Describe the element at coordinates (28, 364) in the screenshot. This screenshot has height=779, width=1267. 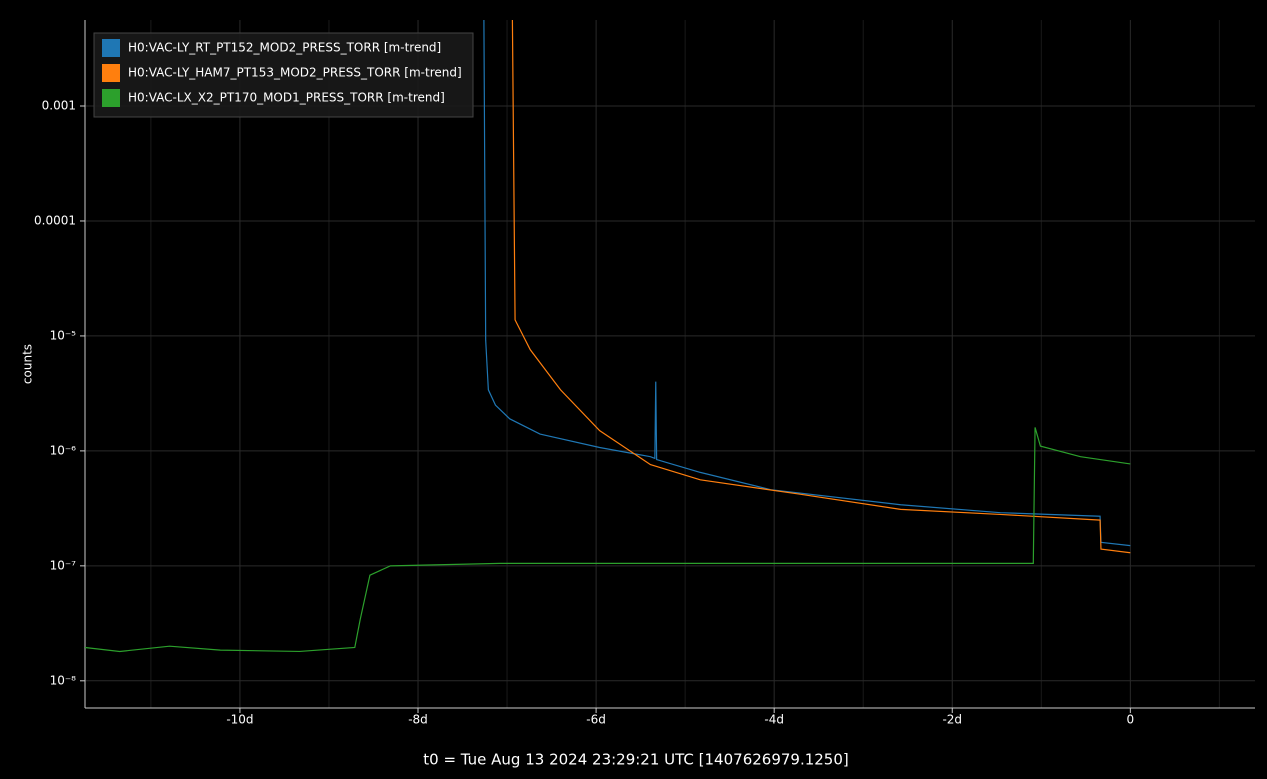
I see `y-axis-label: counts` at that location.